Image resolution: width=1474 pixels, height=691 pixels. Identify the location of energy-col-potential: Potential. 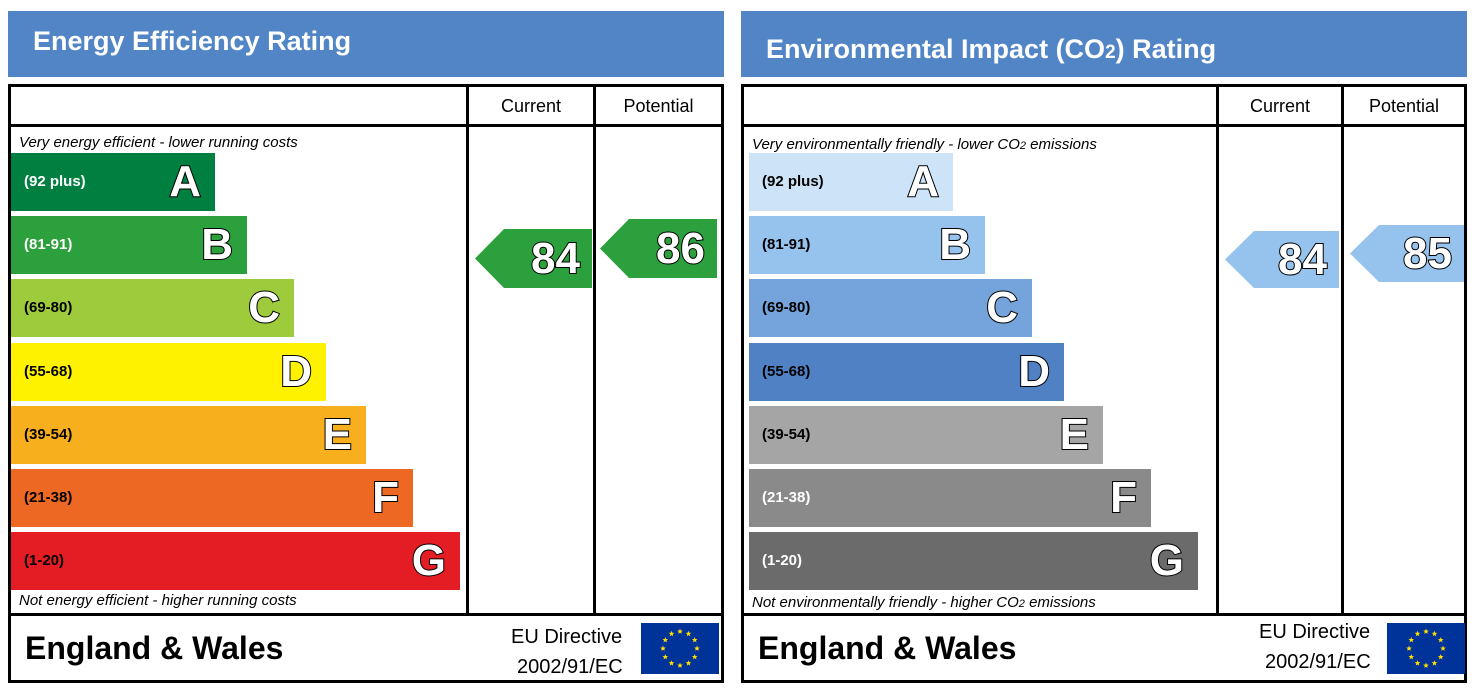
(658, 106).